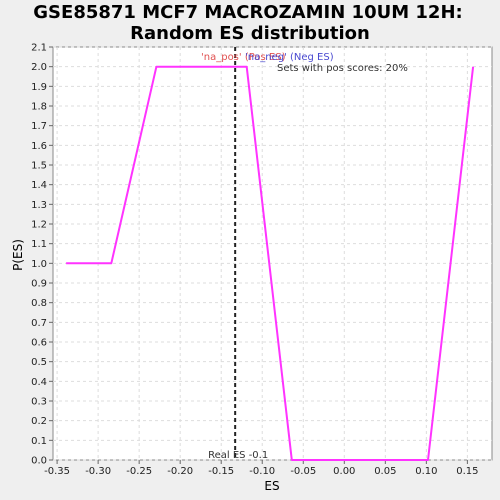  I want to click on y-axis-label: P(ES), so click(18, 255).